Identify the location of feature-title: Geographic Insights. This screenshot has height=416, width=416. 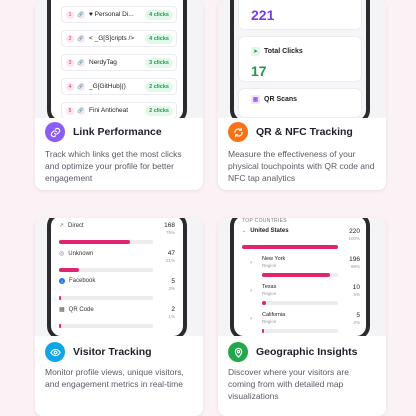
(307, 352).